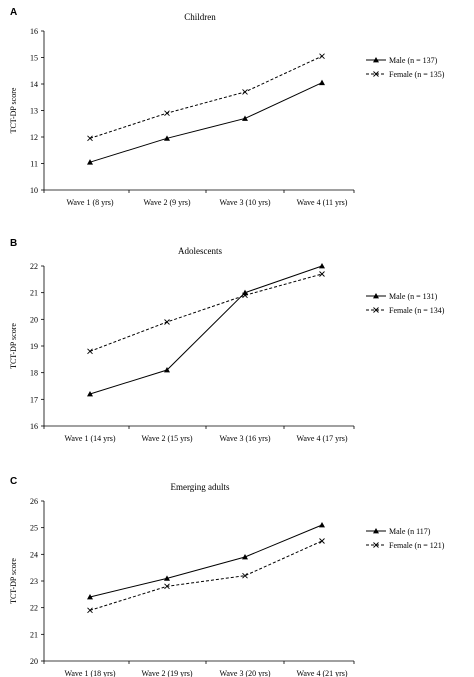 This screenshot has width=474, height=677. I want to click on x-tick-label: Wave 4 (11 yrs), so click(322, 202).